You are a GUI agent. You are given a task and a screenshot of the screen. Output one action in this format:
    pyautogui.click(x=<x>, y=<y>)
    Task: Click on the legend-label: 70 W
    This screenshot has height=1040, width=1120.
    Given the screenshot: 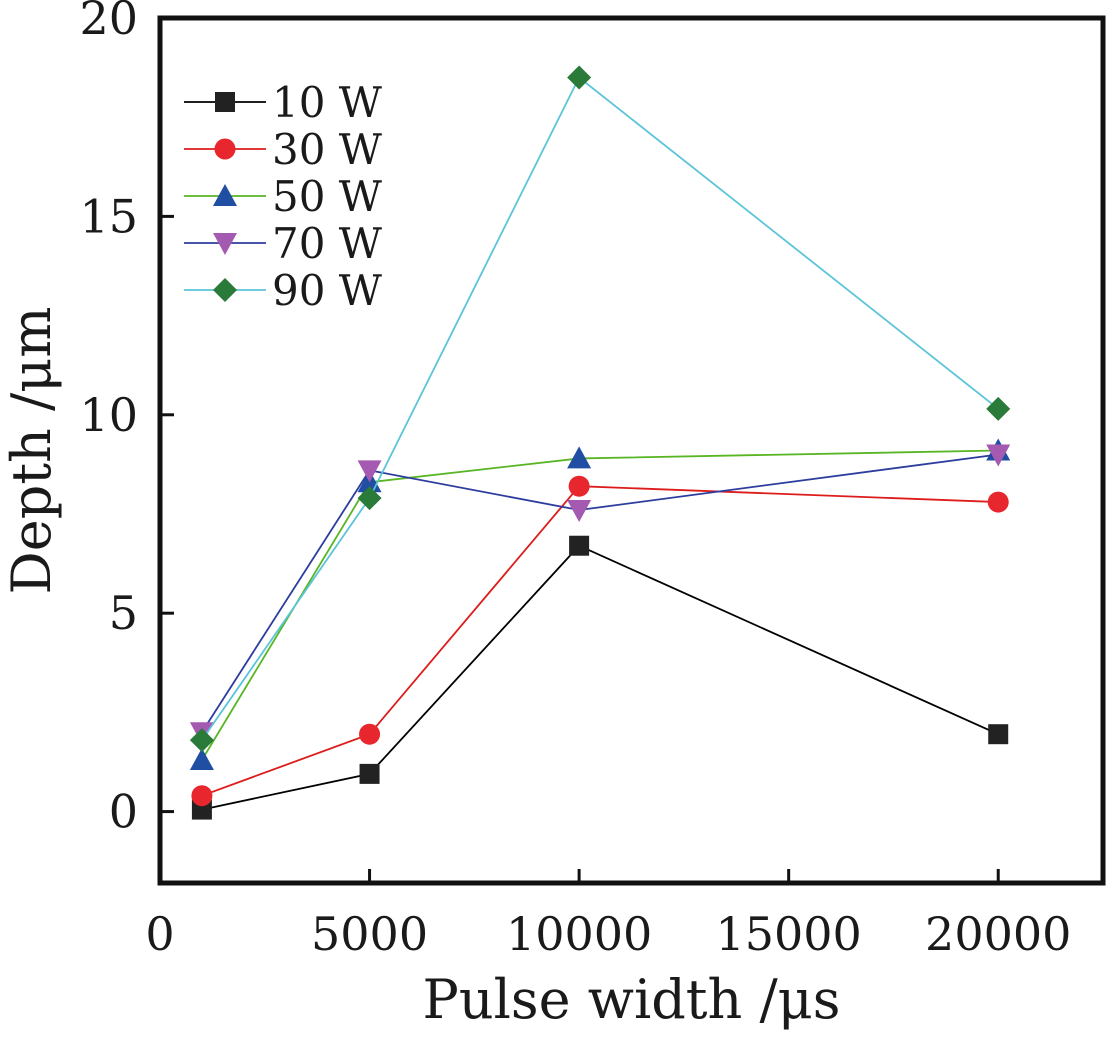 What is the action you would take?
    pyautogui.click(x=327, y=243)
    